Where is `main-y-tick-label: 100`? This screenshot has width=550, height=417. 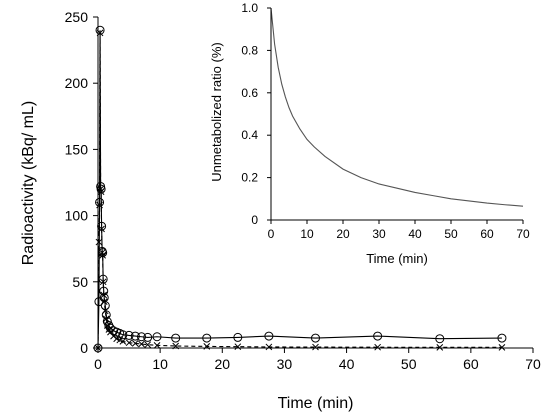
main-y-tick-label: 100 is located at coordinates (77, 216).